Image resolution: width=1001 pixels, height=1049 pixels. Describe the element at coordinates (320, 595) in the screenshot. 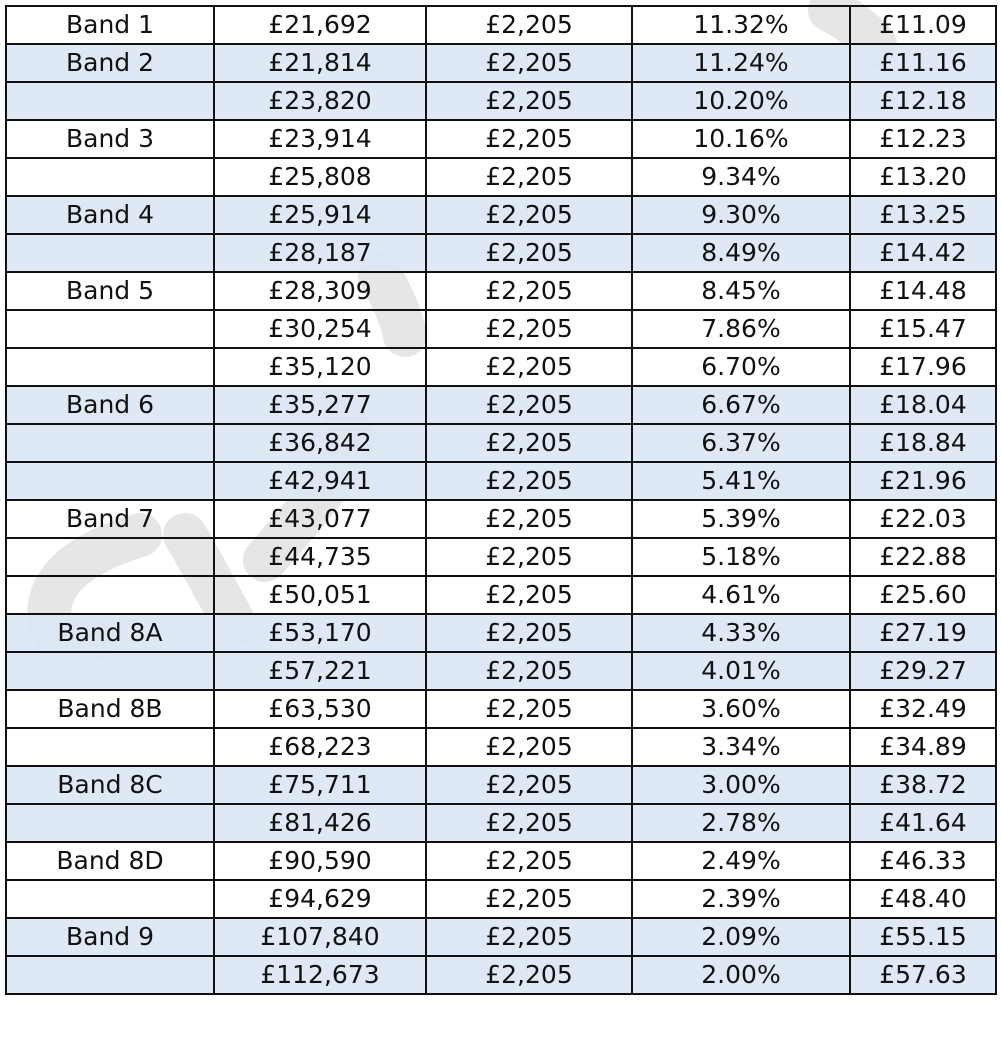

I see `salary-cell: £50,051` at that location.